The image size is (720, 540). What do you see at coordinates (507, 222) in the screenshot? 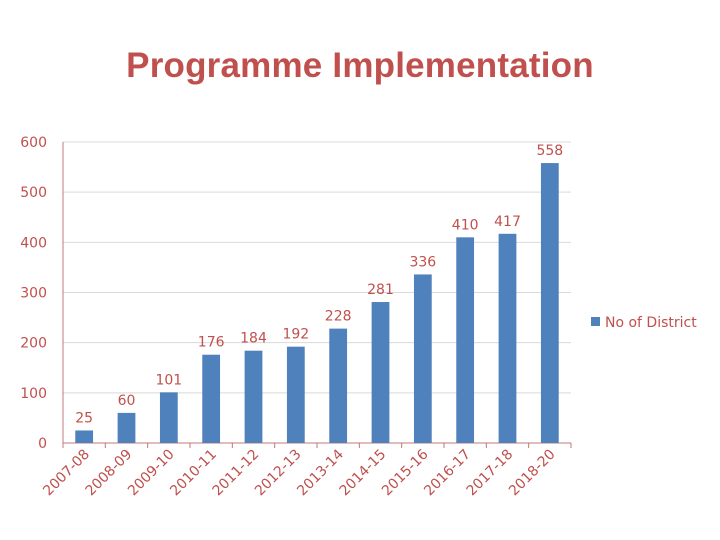
I see `data-label: 417` at bounding box center [507, 222].